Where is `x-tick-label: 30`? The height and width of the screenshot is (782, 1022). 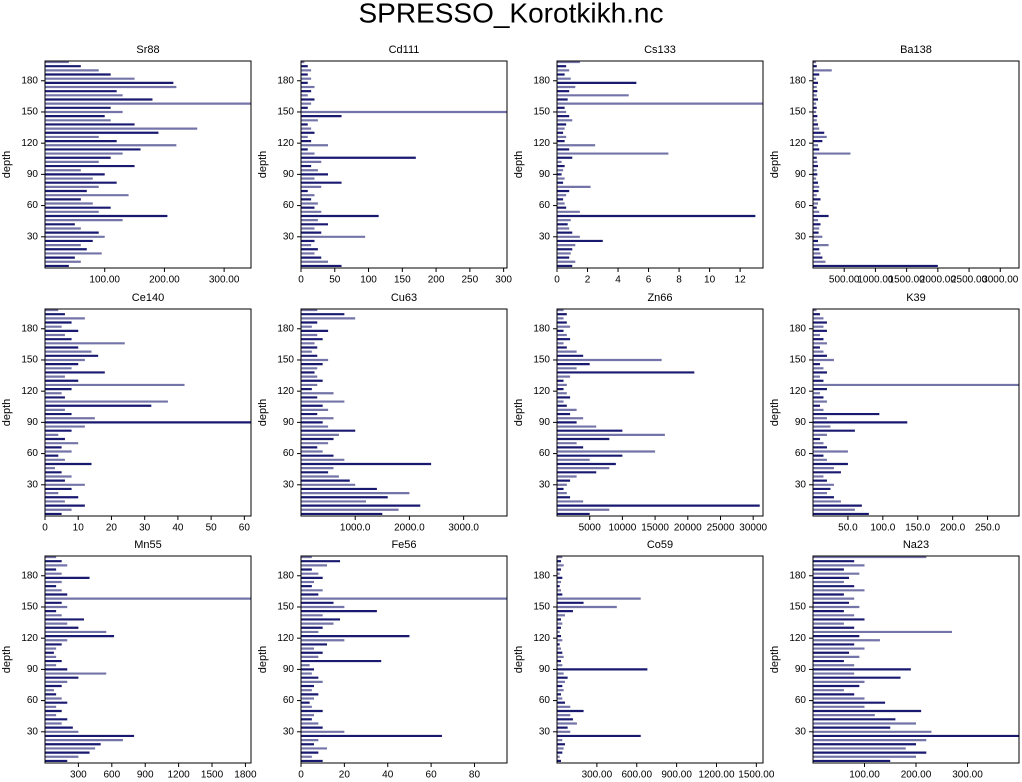 x-tick-label: 30 is located at coordinates (145, 528).